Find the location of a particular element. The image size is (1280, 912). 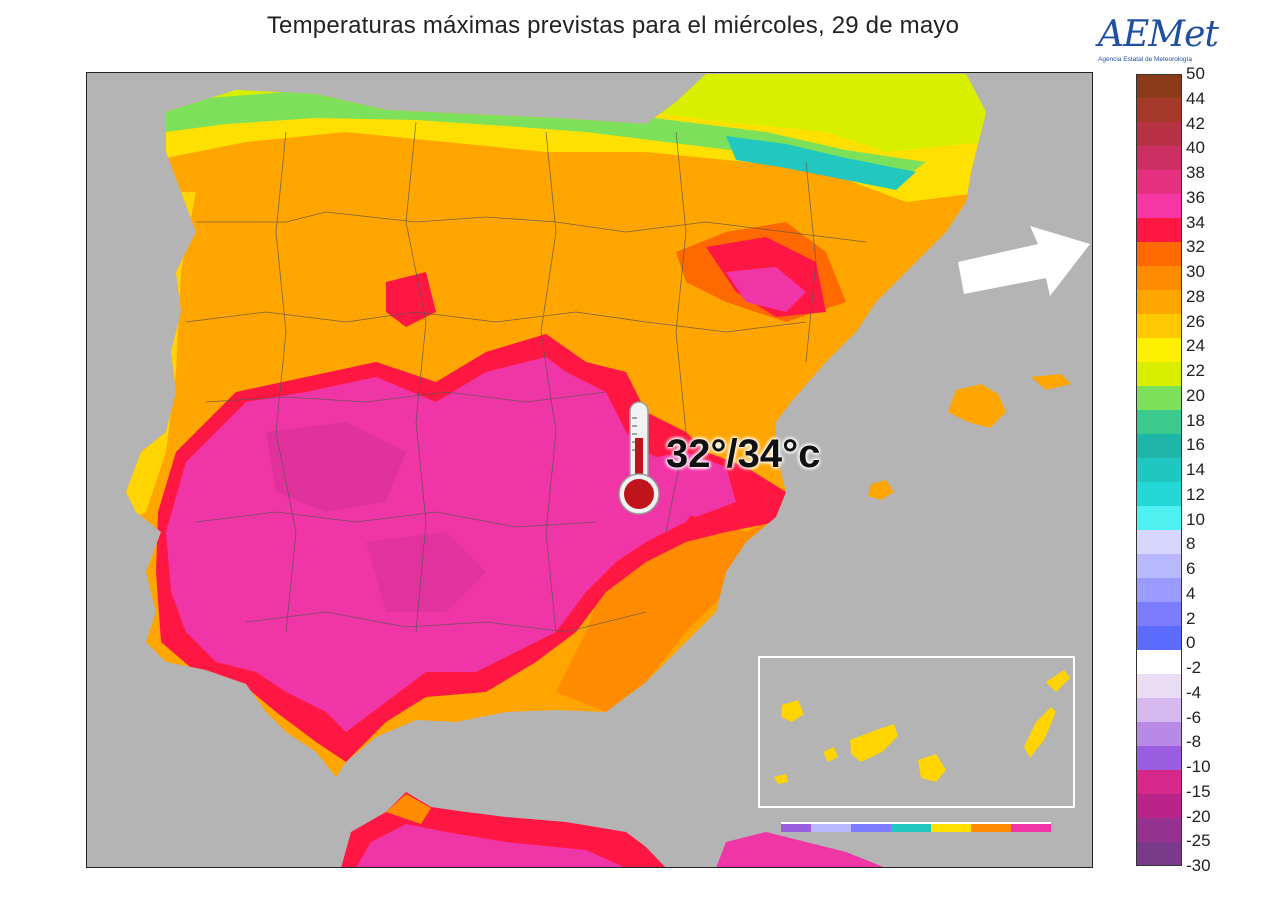

la-gomera is located at coordinates (830, 754).